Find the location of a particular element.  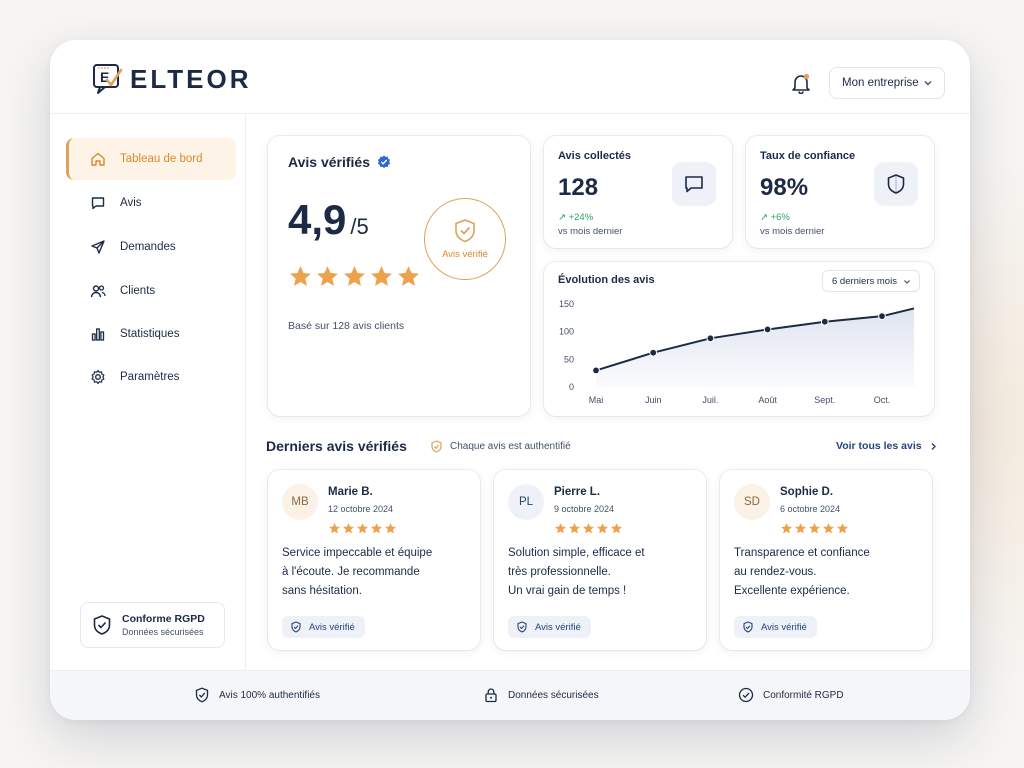

period-selector: 6 derniers mois is located at coordinates (871, 281).